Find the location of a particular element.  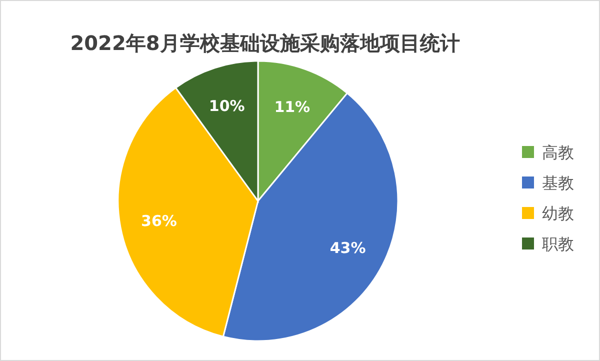

data-label: 43% is located at coordinates (348, 247).